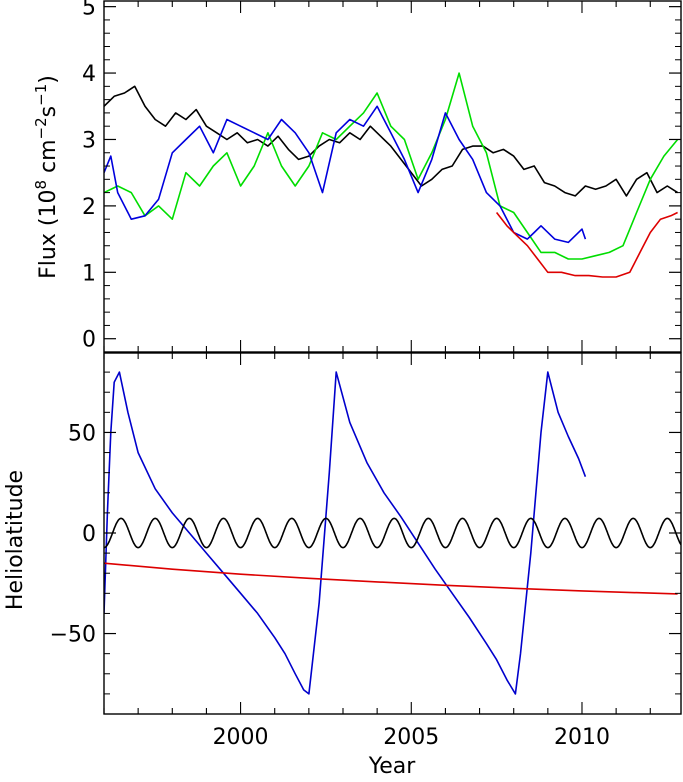 Image resolution: width=683 pixels, height=782 pixels. What do you see at coordinates (392, 765) in the screenshot?
I see `x-axis-label: Year` at bounding box center [392, 765].